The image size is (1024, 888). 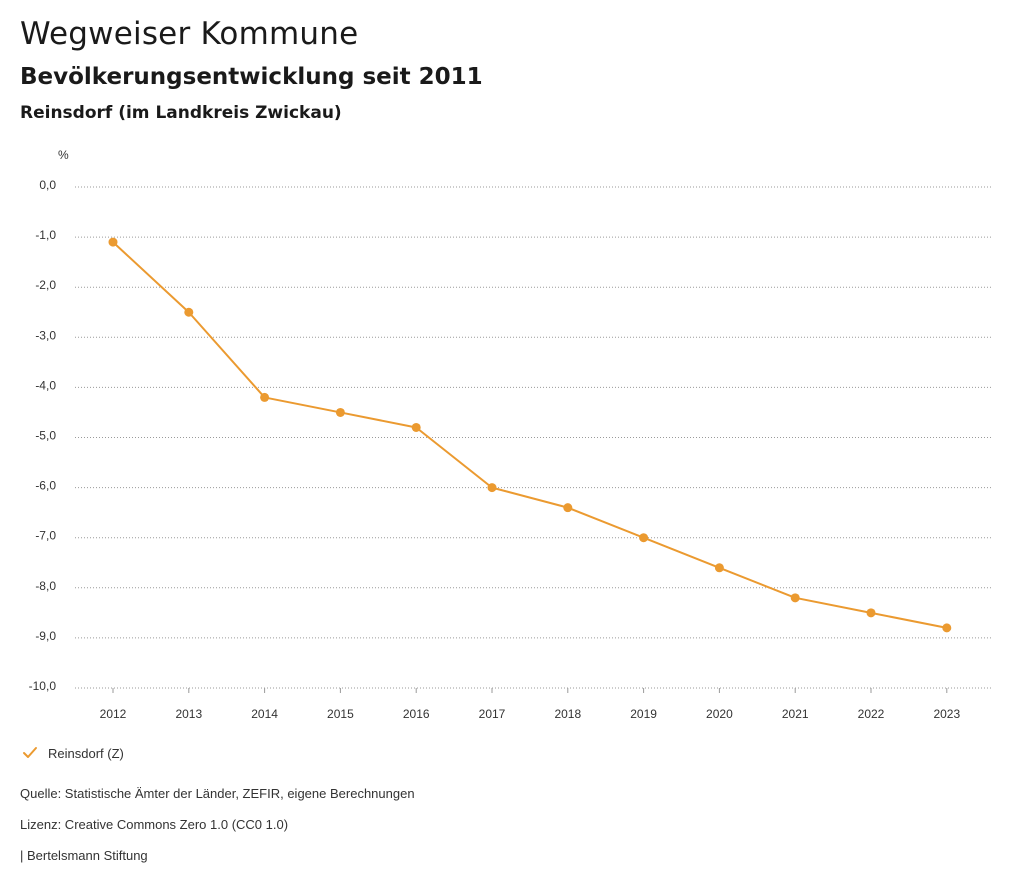 I want to click on y-axis-unit-label: %, so click(x=63, y=155).